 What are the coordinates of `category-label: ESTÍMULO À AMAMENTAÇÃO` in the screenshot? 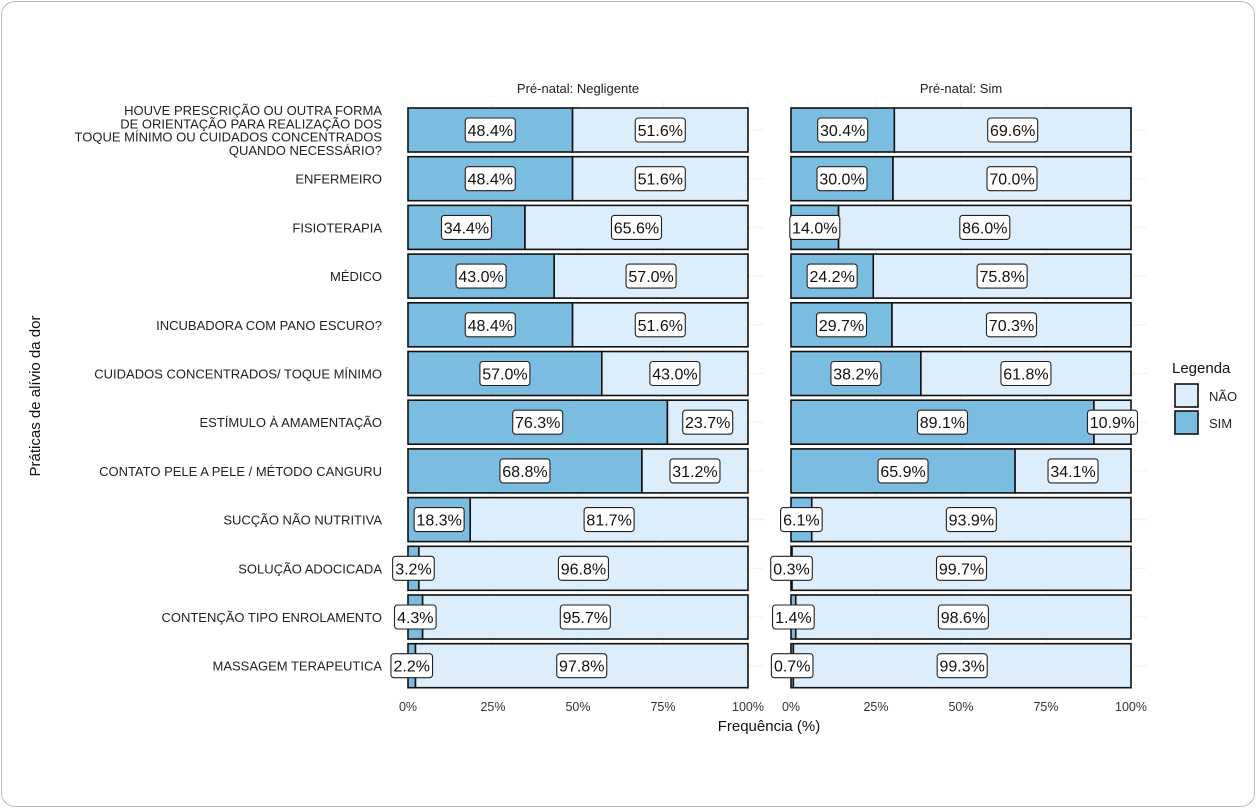 It's located at (290, 422).